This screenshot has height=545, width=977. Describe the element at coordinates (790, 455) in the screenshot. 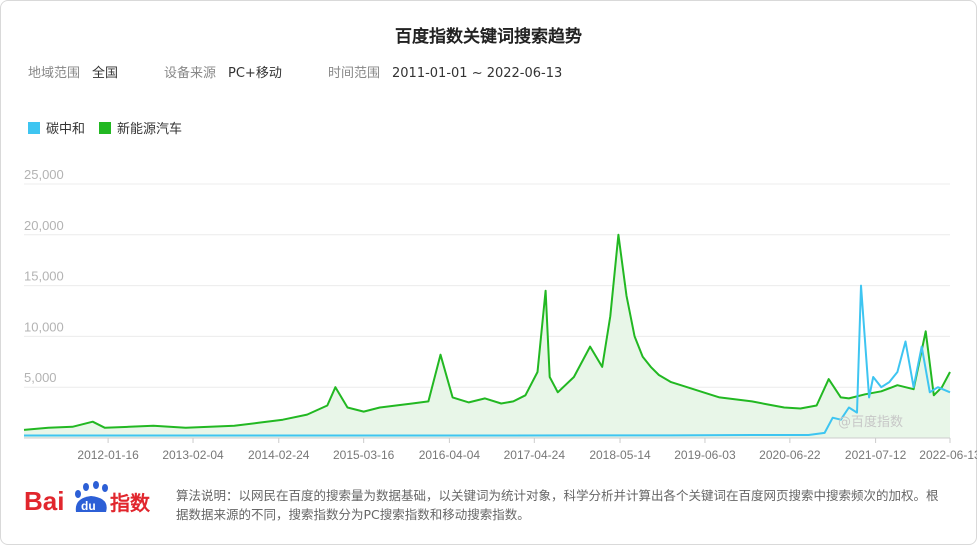

I see `x-tick-label: 2020-06-22` at that location.